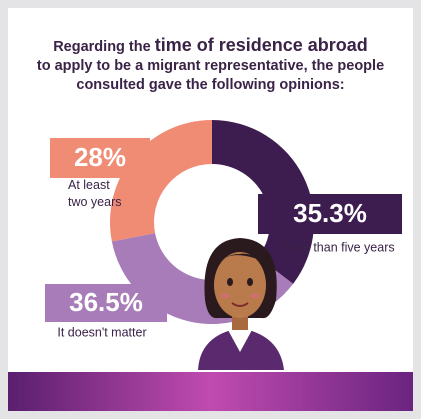 This screenshot has width=421, height=419. Describe the element at coordinates (261, 45) in the screenshot. I see `title-emphasis: time of residence abroad` at that location.